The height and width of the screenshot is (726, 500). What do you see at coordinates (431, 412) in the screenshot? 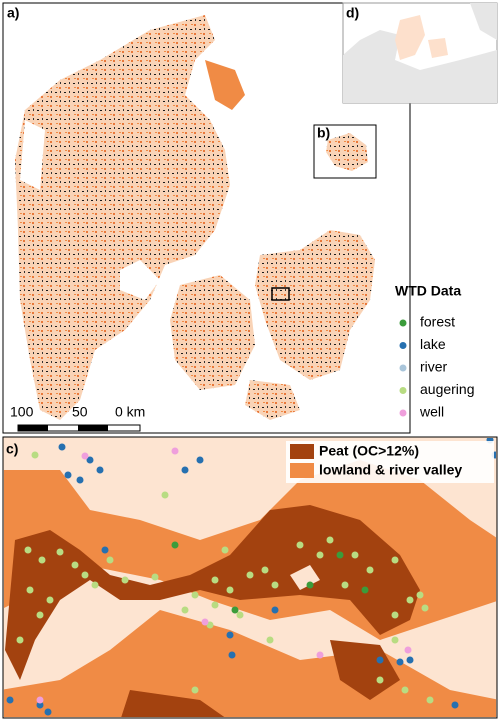
I see `legend-label: well` at bounding box center [431, 412].